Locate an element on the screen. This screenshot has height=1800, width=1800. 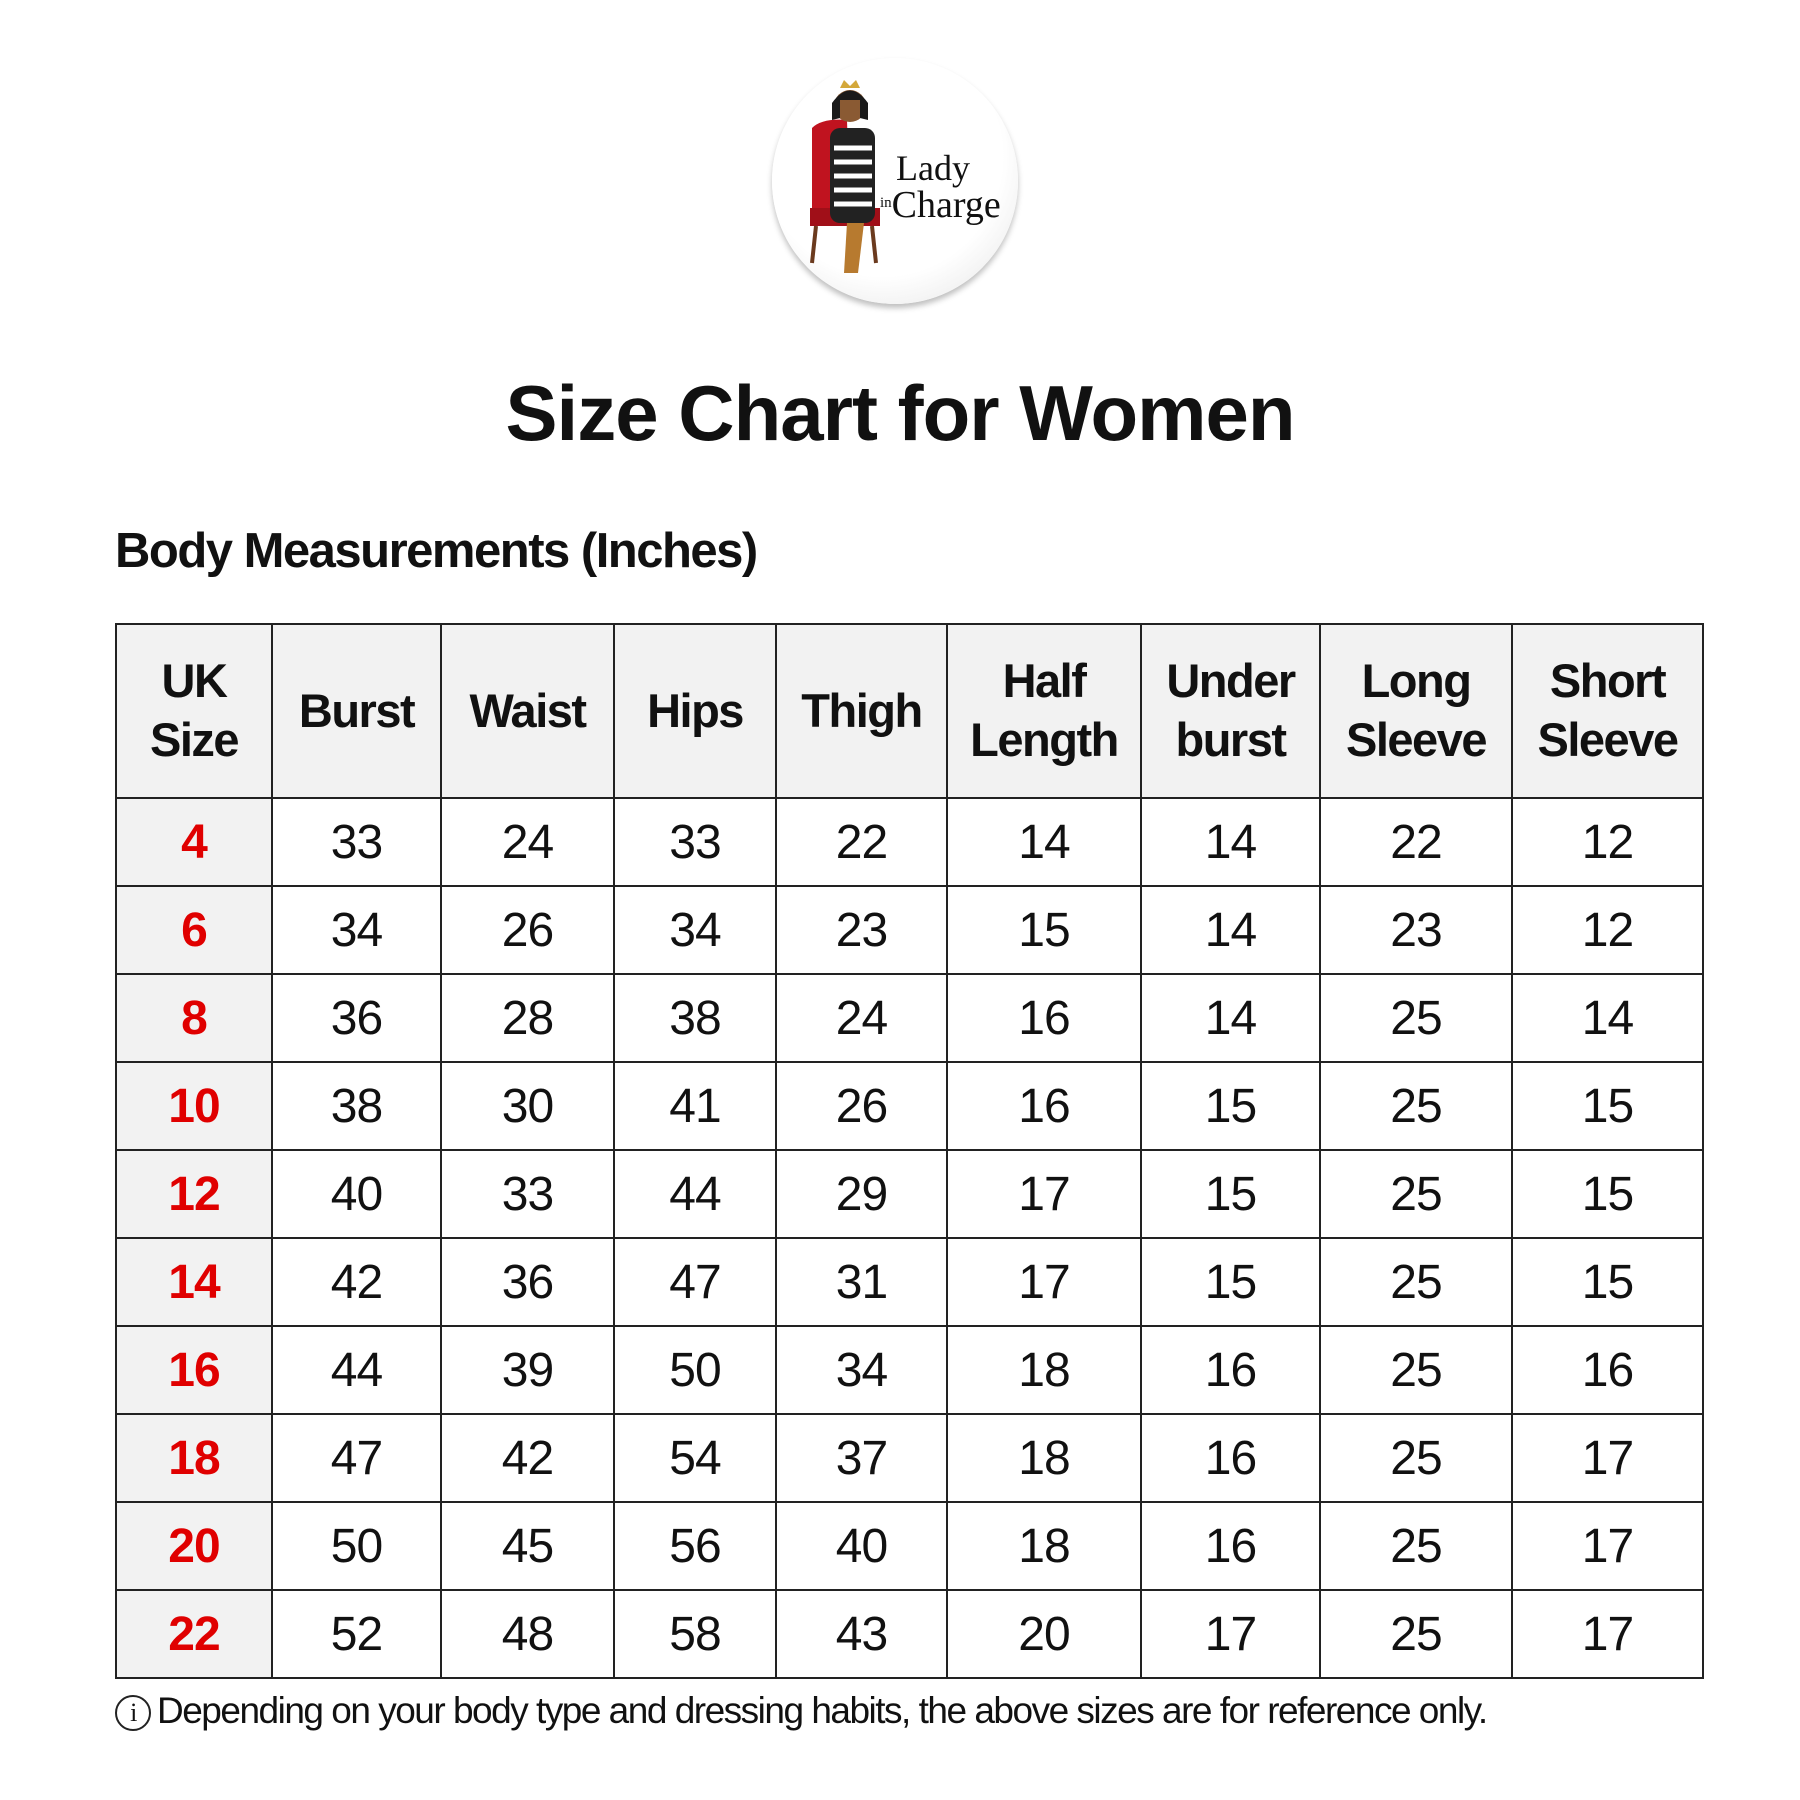
measurement-cell: 28 is located at coordinates (527, 1018).